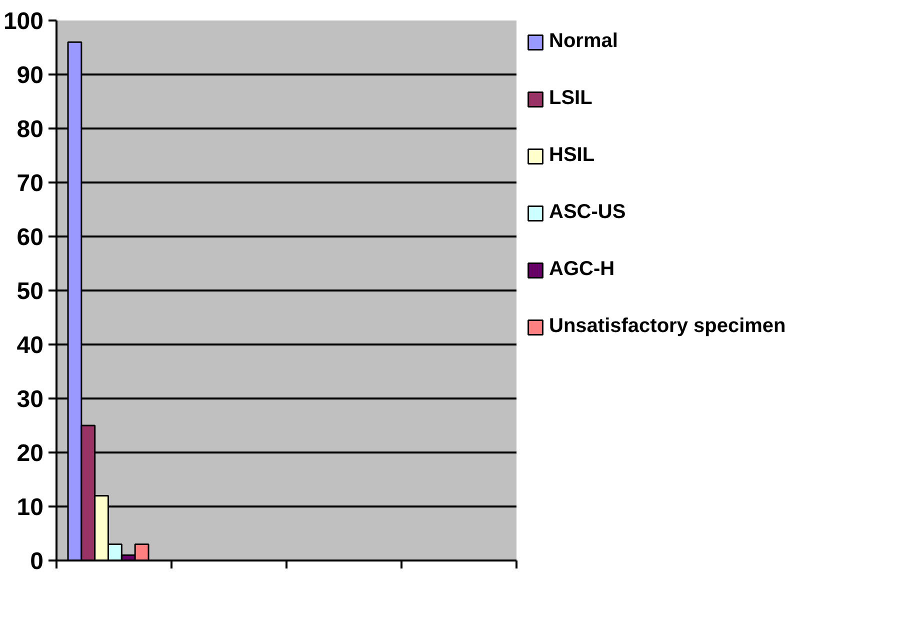 This screenshot has width=907, height=621. What do you see at coordinates (30, 345) in the screenshot?
I see `y-tick-label: 40` at bounding box center [30, 345].